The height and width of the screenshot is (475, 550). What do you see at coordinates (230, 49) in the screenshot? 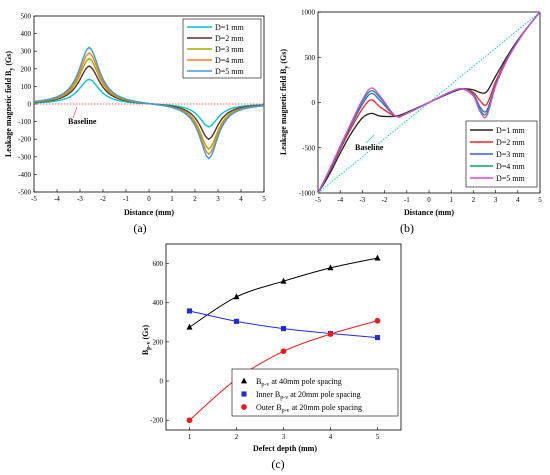
I see `chart-a-legend-label: D=3 mm` at bounding box center [230, 49].